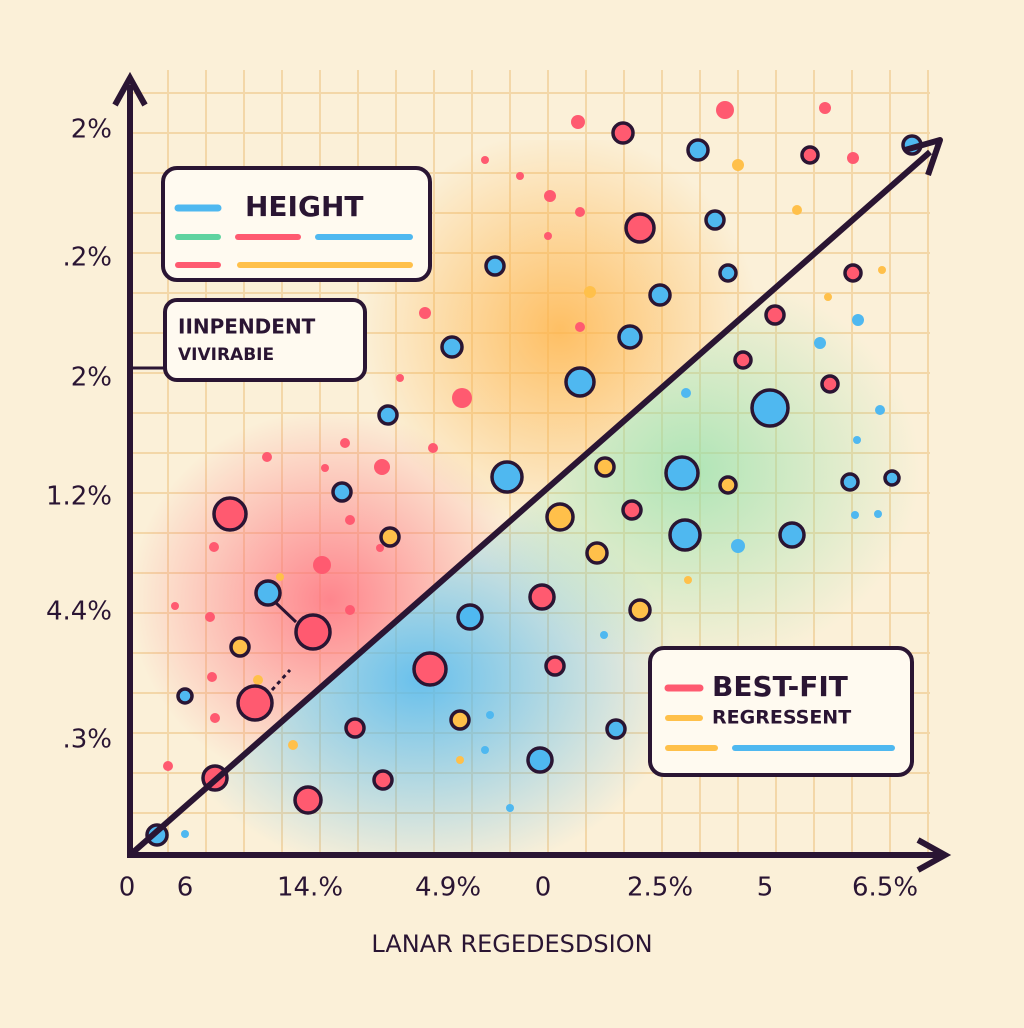  Describe the element at coordinates (543, 888) in the screenshot. I see `x-tick-label: 0` at that location.